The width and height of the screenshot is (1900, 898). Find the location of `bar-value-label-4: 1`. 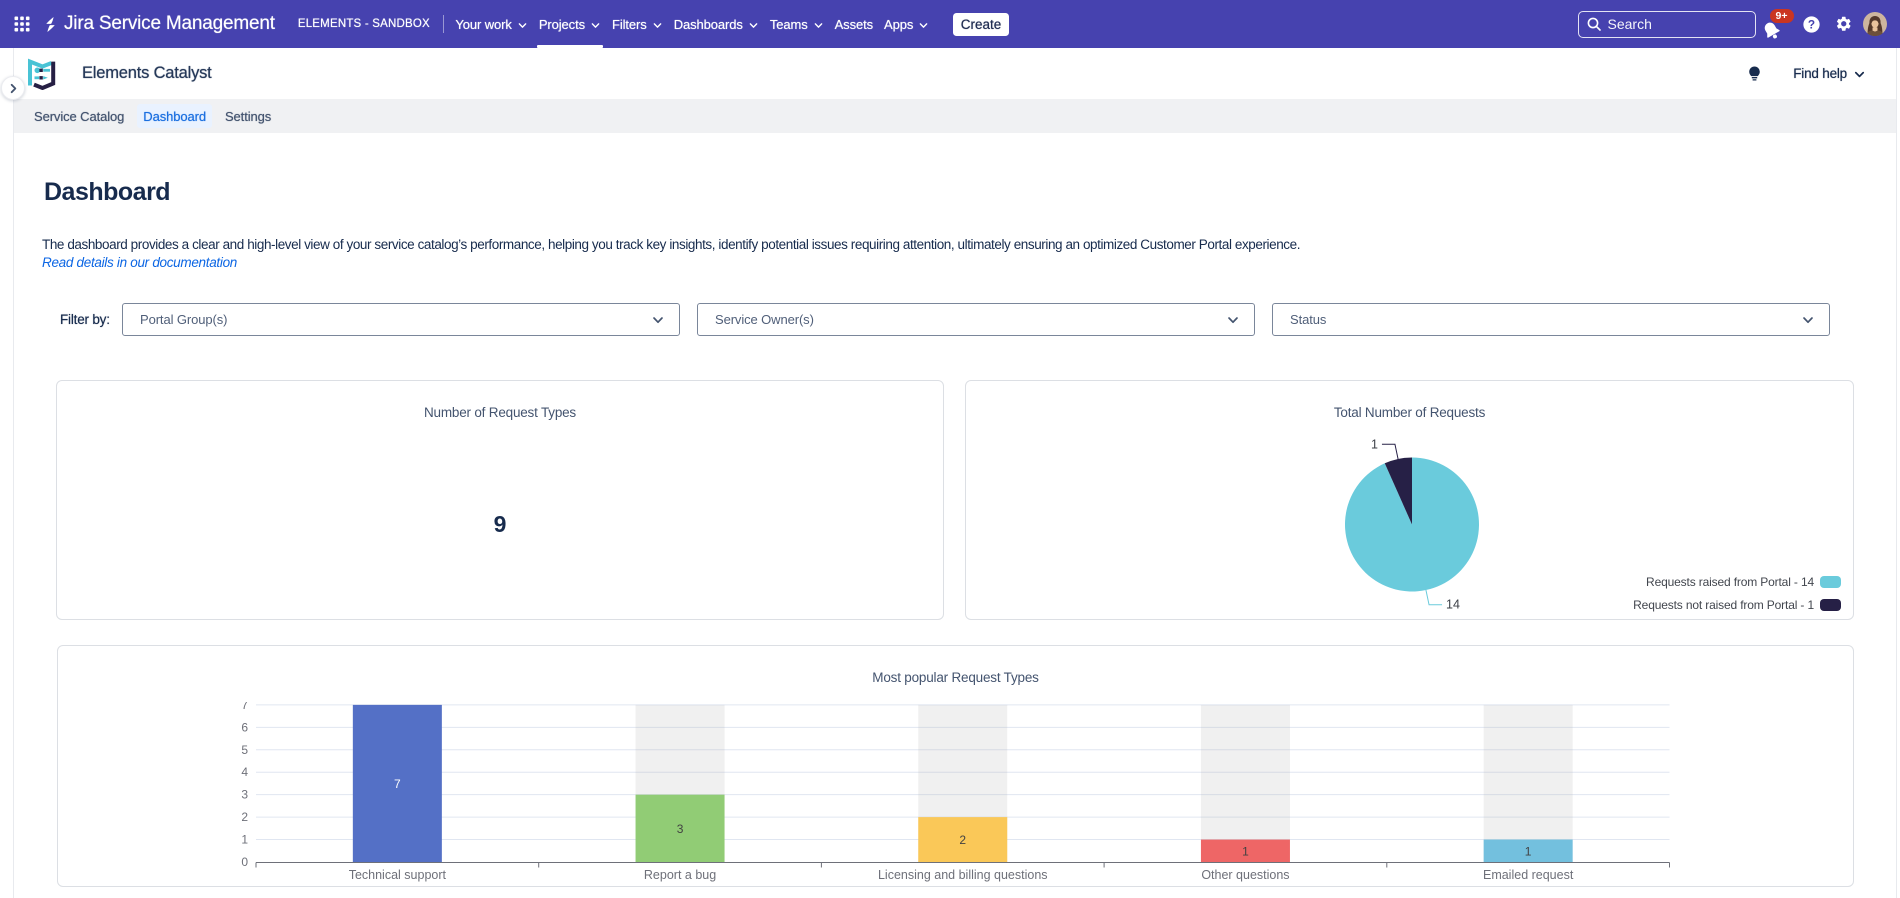

bar-value-label-4: 1 is located at coordinates (1528, 851).